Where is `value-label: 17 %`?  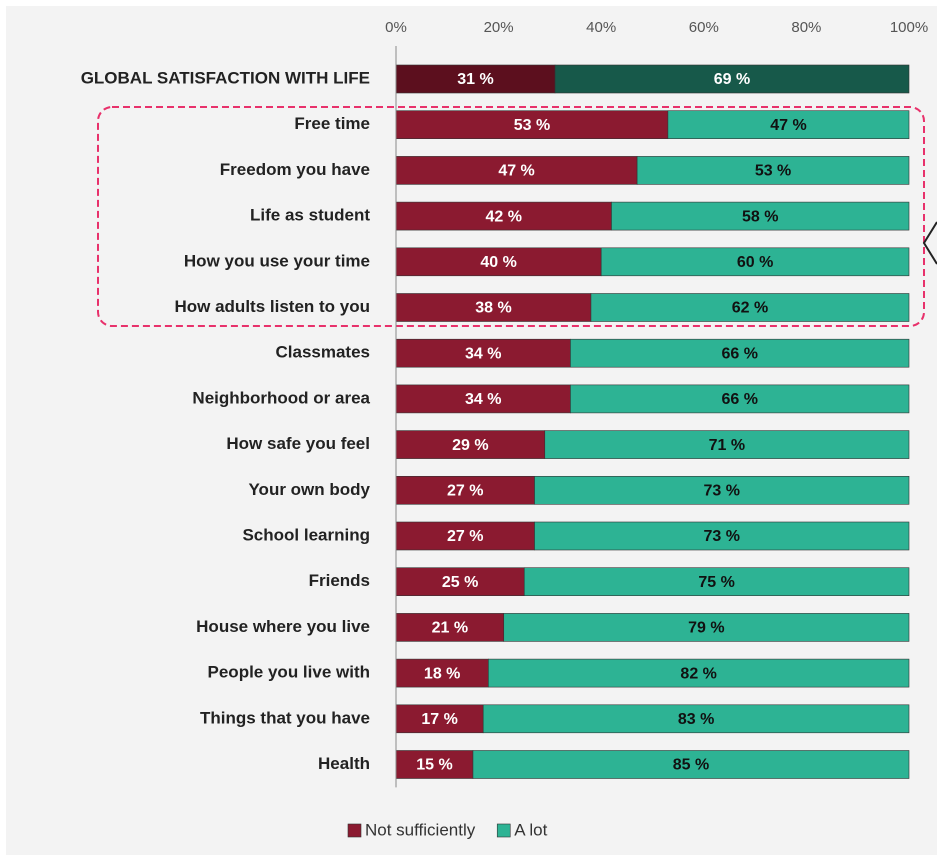
value-label: 17 % is located at coordinates (439, 719).